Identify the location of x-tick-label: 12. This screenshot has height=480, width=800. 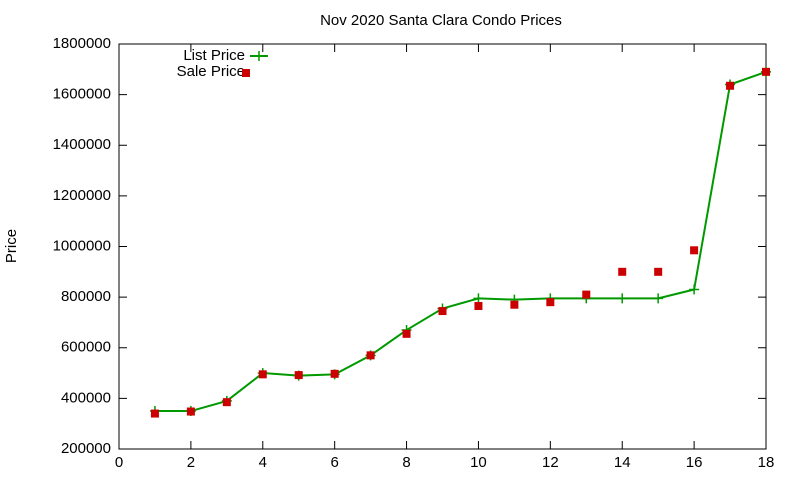
(550, 462).